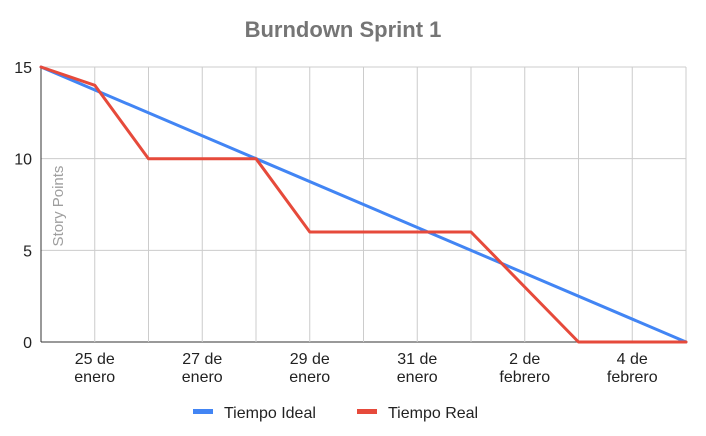 The height and width of the screenshot is (436, 706). Describe the element at coordinates (58, 206) in the screenshot. I see `y-axis-label: Story Points` at that location.